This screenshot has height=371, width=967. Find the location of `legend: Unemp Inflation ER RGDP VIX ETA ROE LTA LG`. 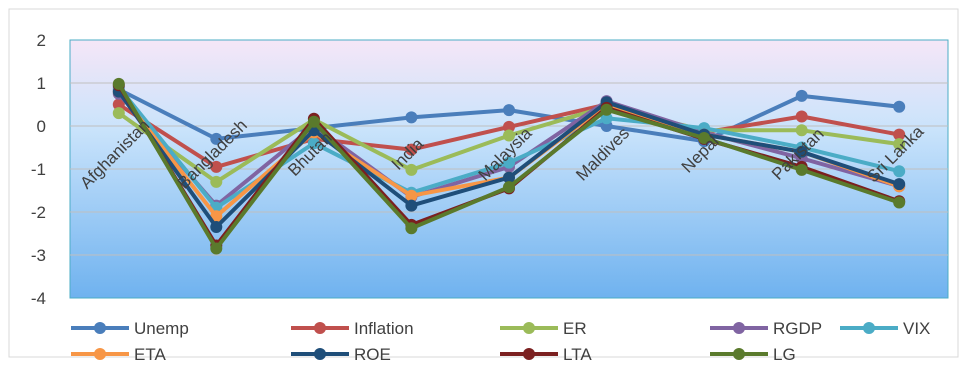

legend: Unemp Inflation ER RGDP VIX ETA ROE LTA LG is located at coordinates (500, 341).